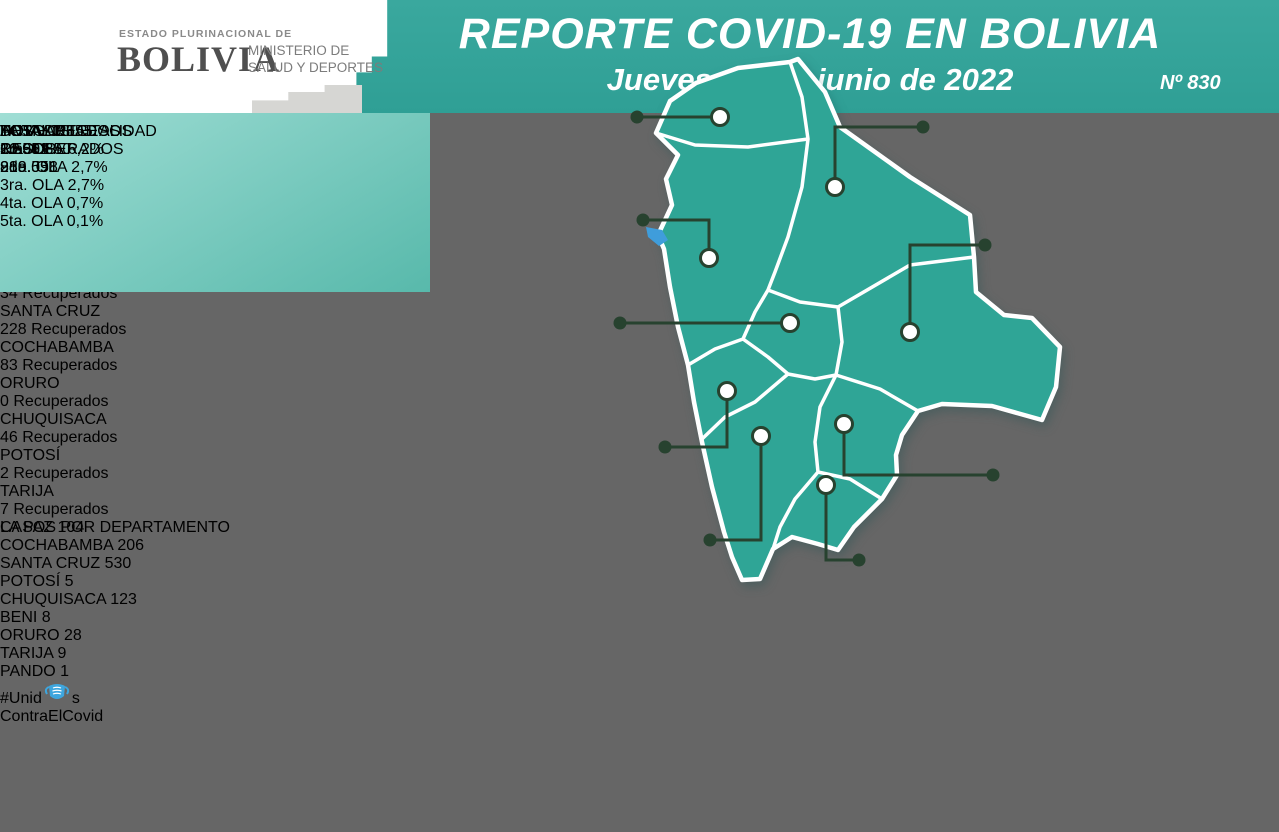 The image size is (1279, 832). What do you see at coordinates (59, 365) in the screenshot?
I see `dept-value-cochabamba: 83 Recuperados` at bounding box center [59, 365].